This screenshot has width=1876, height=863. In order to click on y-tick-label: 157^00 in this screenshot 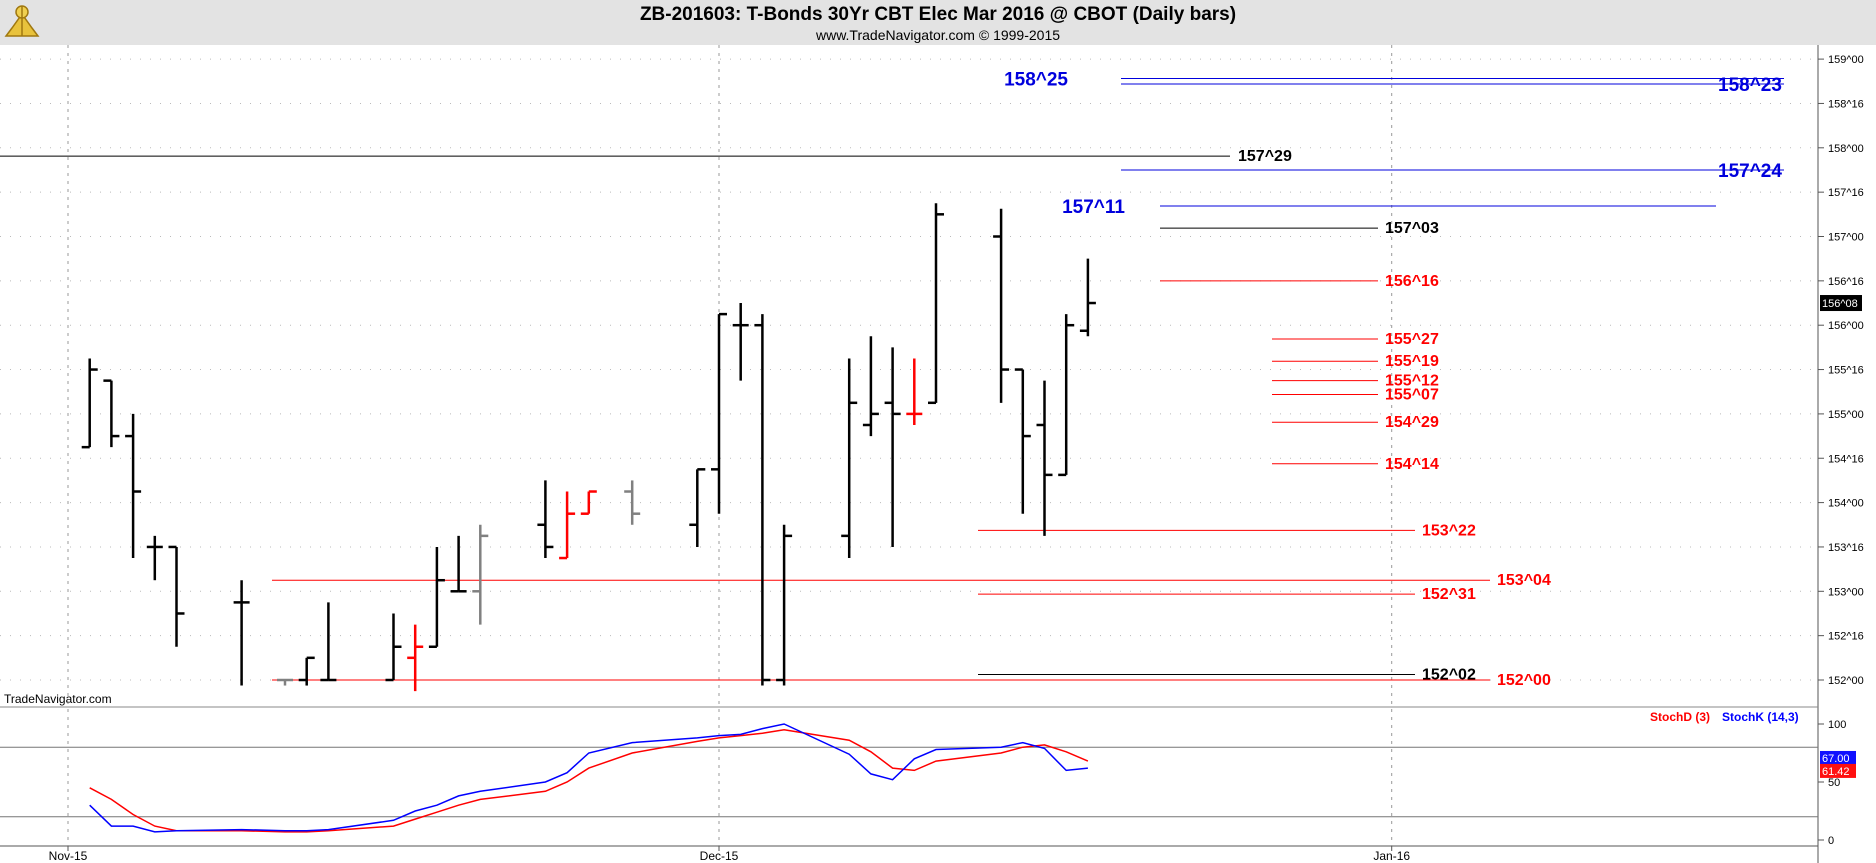, I will do `click(1846, 238)`.